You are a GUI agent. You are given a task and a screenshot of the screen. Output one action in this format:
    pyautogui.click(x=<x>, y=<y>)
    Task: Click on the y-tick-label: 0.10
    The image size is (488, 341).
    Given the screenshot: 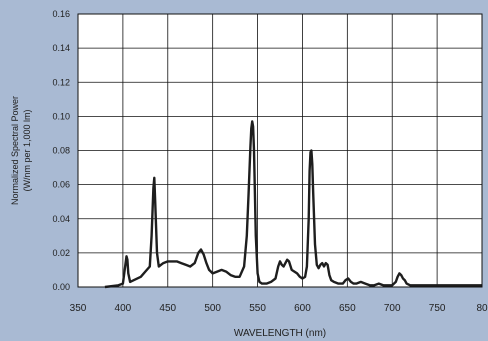 What is the action you would take?
    pyautogui.click(x=61, y=116)
    